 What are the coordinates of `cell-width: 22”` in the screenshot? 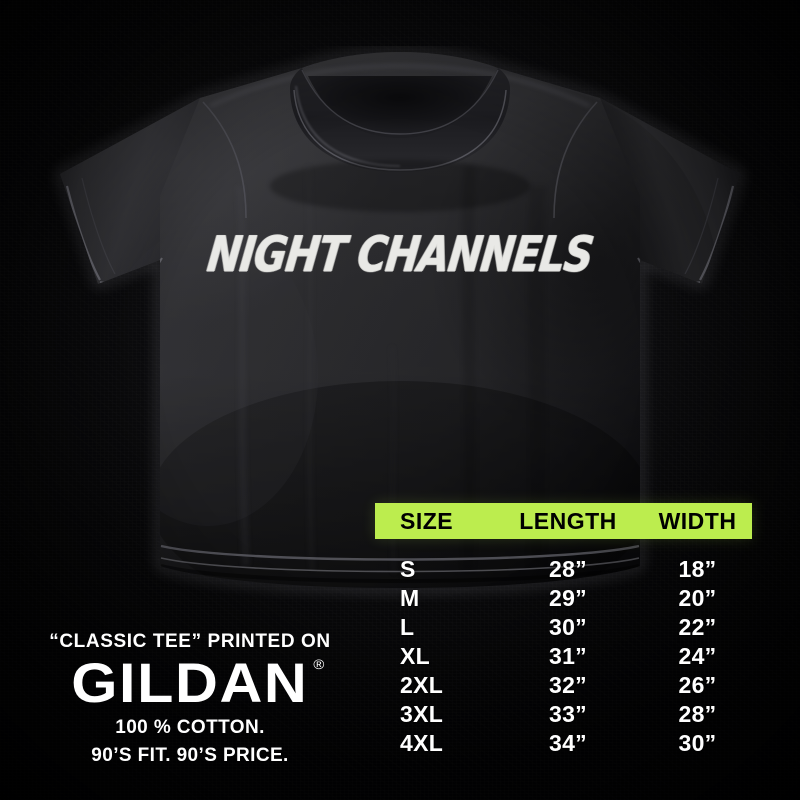 It's located at (697, 627).